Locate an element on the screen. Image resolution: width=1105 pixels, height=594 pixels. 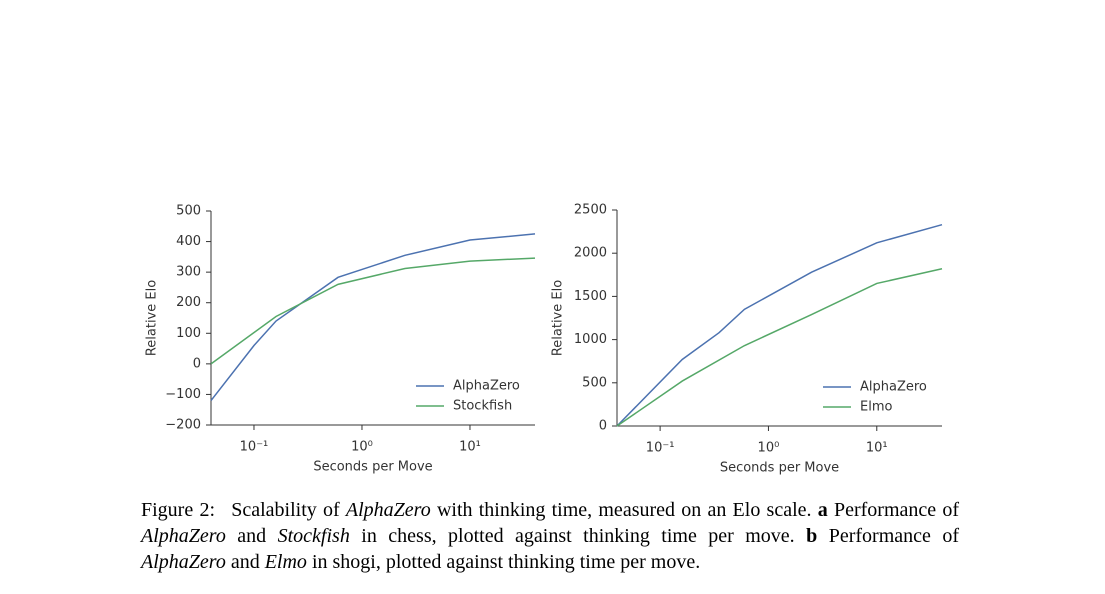
caption-text: Elmo is located at coordinates (285, 562).